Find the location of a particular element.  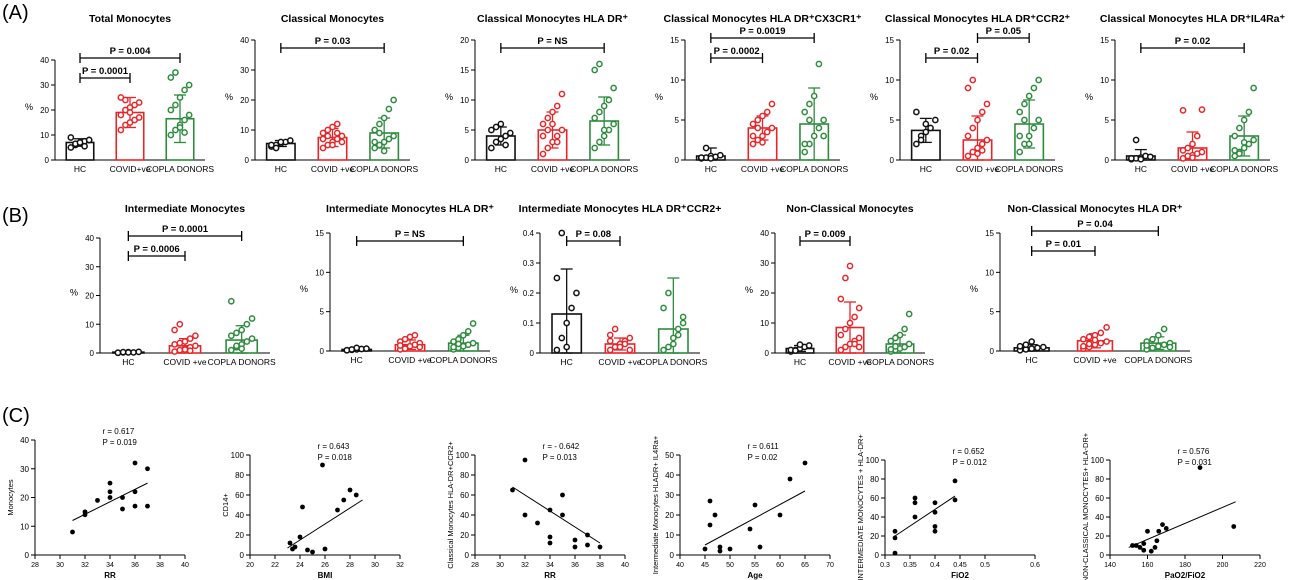

x-tick-label: 28 is located at coordinates (35, 565).